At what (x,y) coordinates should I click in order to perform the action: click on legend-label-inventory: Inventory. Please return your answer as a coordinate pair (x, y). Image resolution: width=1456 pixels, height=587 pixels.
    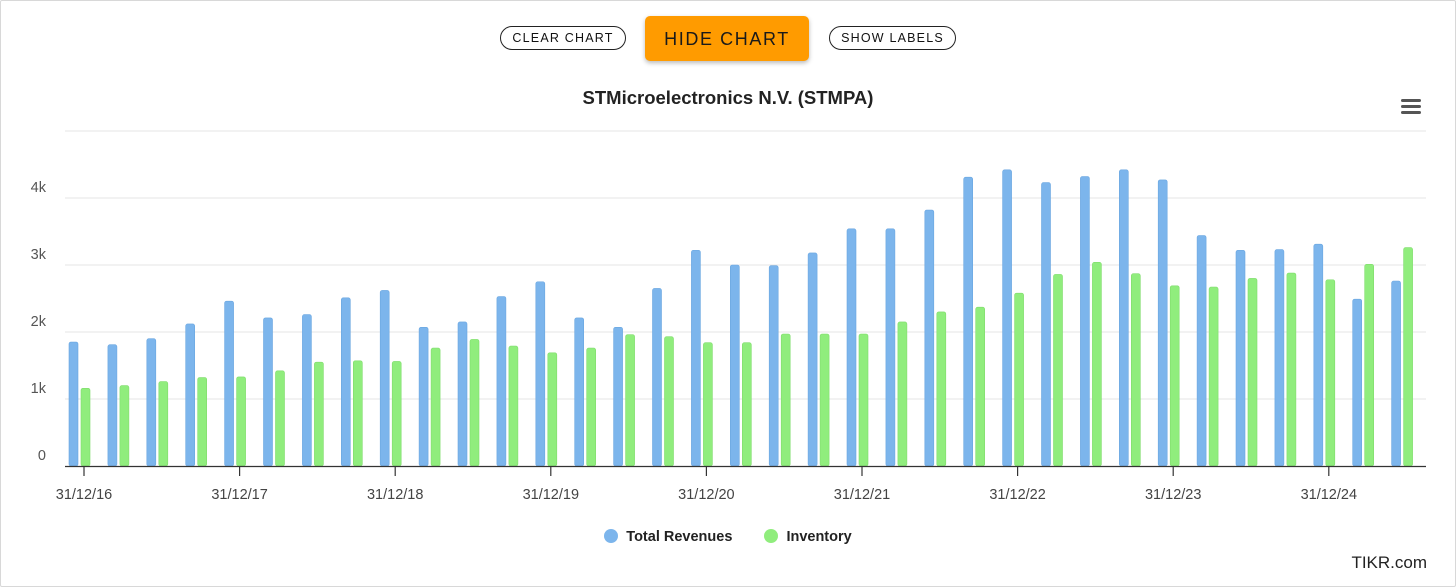
    Looking at the image, I should click on (819, 537).